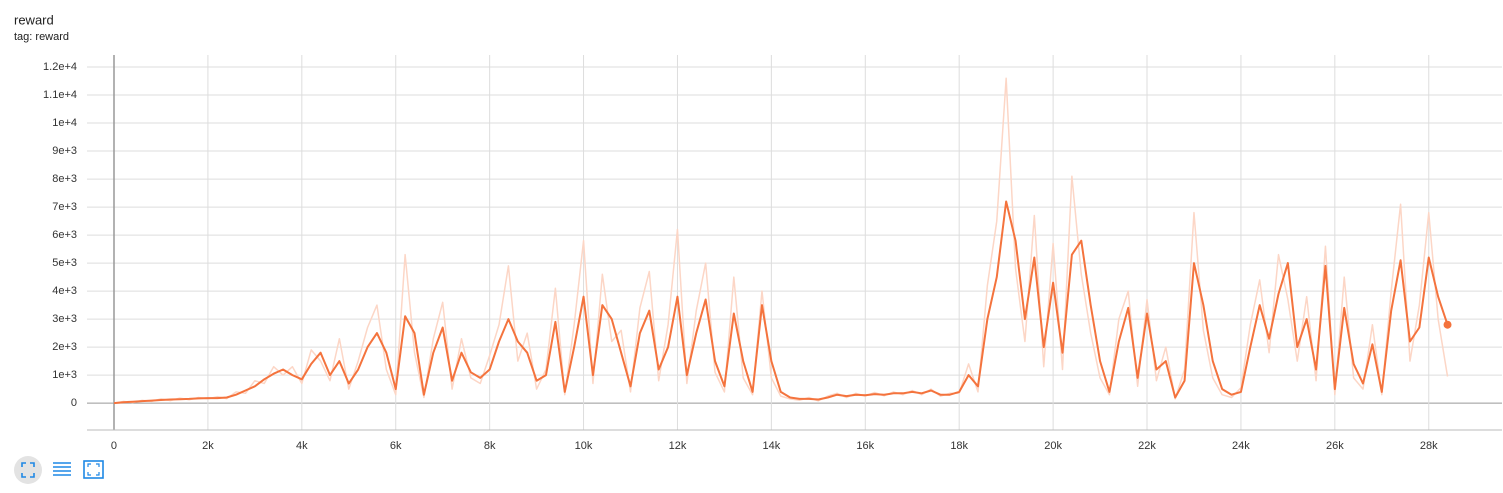 Image resolution: width=1503 pixels, height=493 pixels. Describe the element at coordinates (302, 446) in the screenshot. I see `x-tick-label: 4k` at that location.